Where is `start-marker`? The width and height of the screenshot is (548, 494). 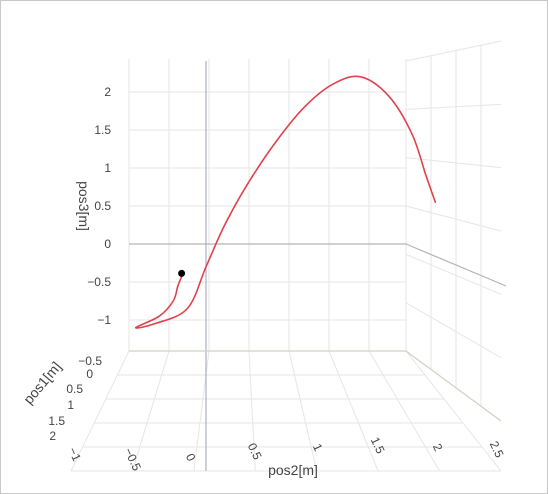 start-marker is located at coordinates (182, 273).